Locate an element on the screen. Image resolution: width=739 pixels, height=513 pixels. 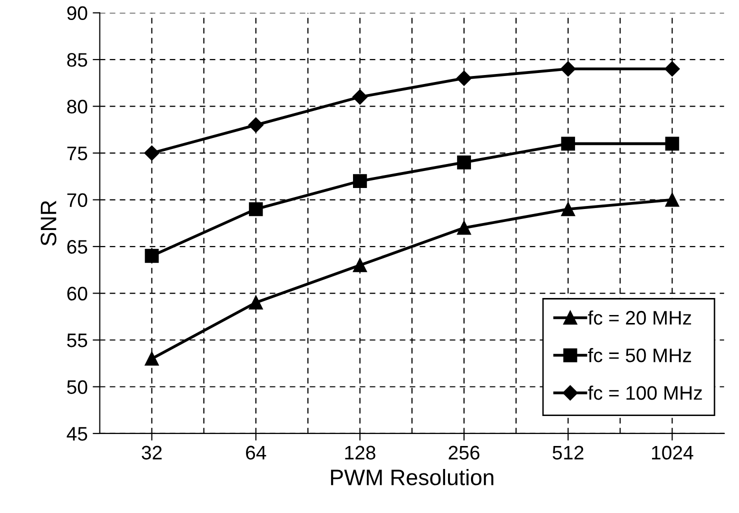
y-tick-label: 70 is located at coordinates (77, 200).